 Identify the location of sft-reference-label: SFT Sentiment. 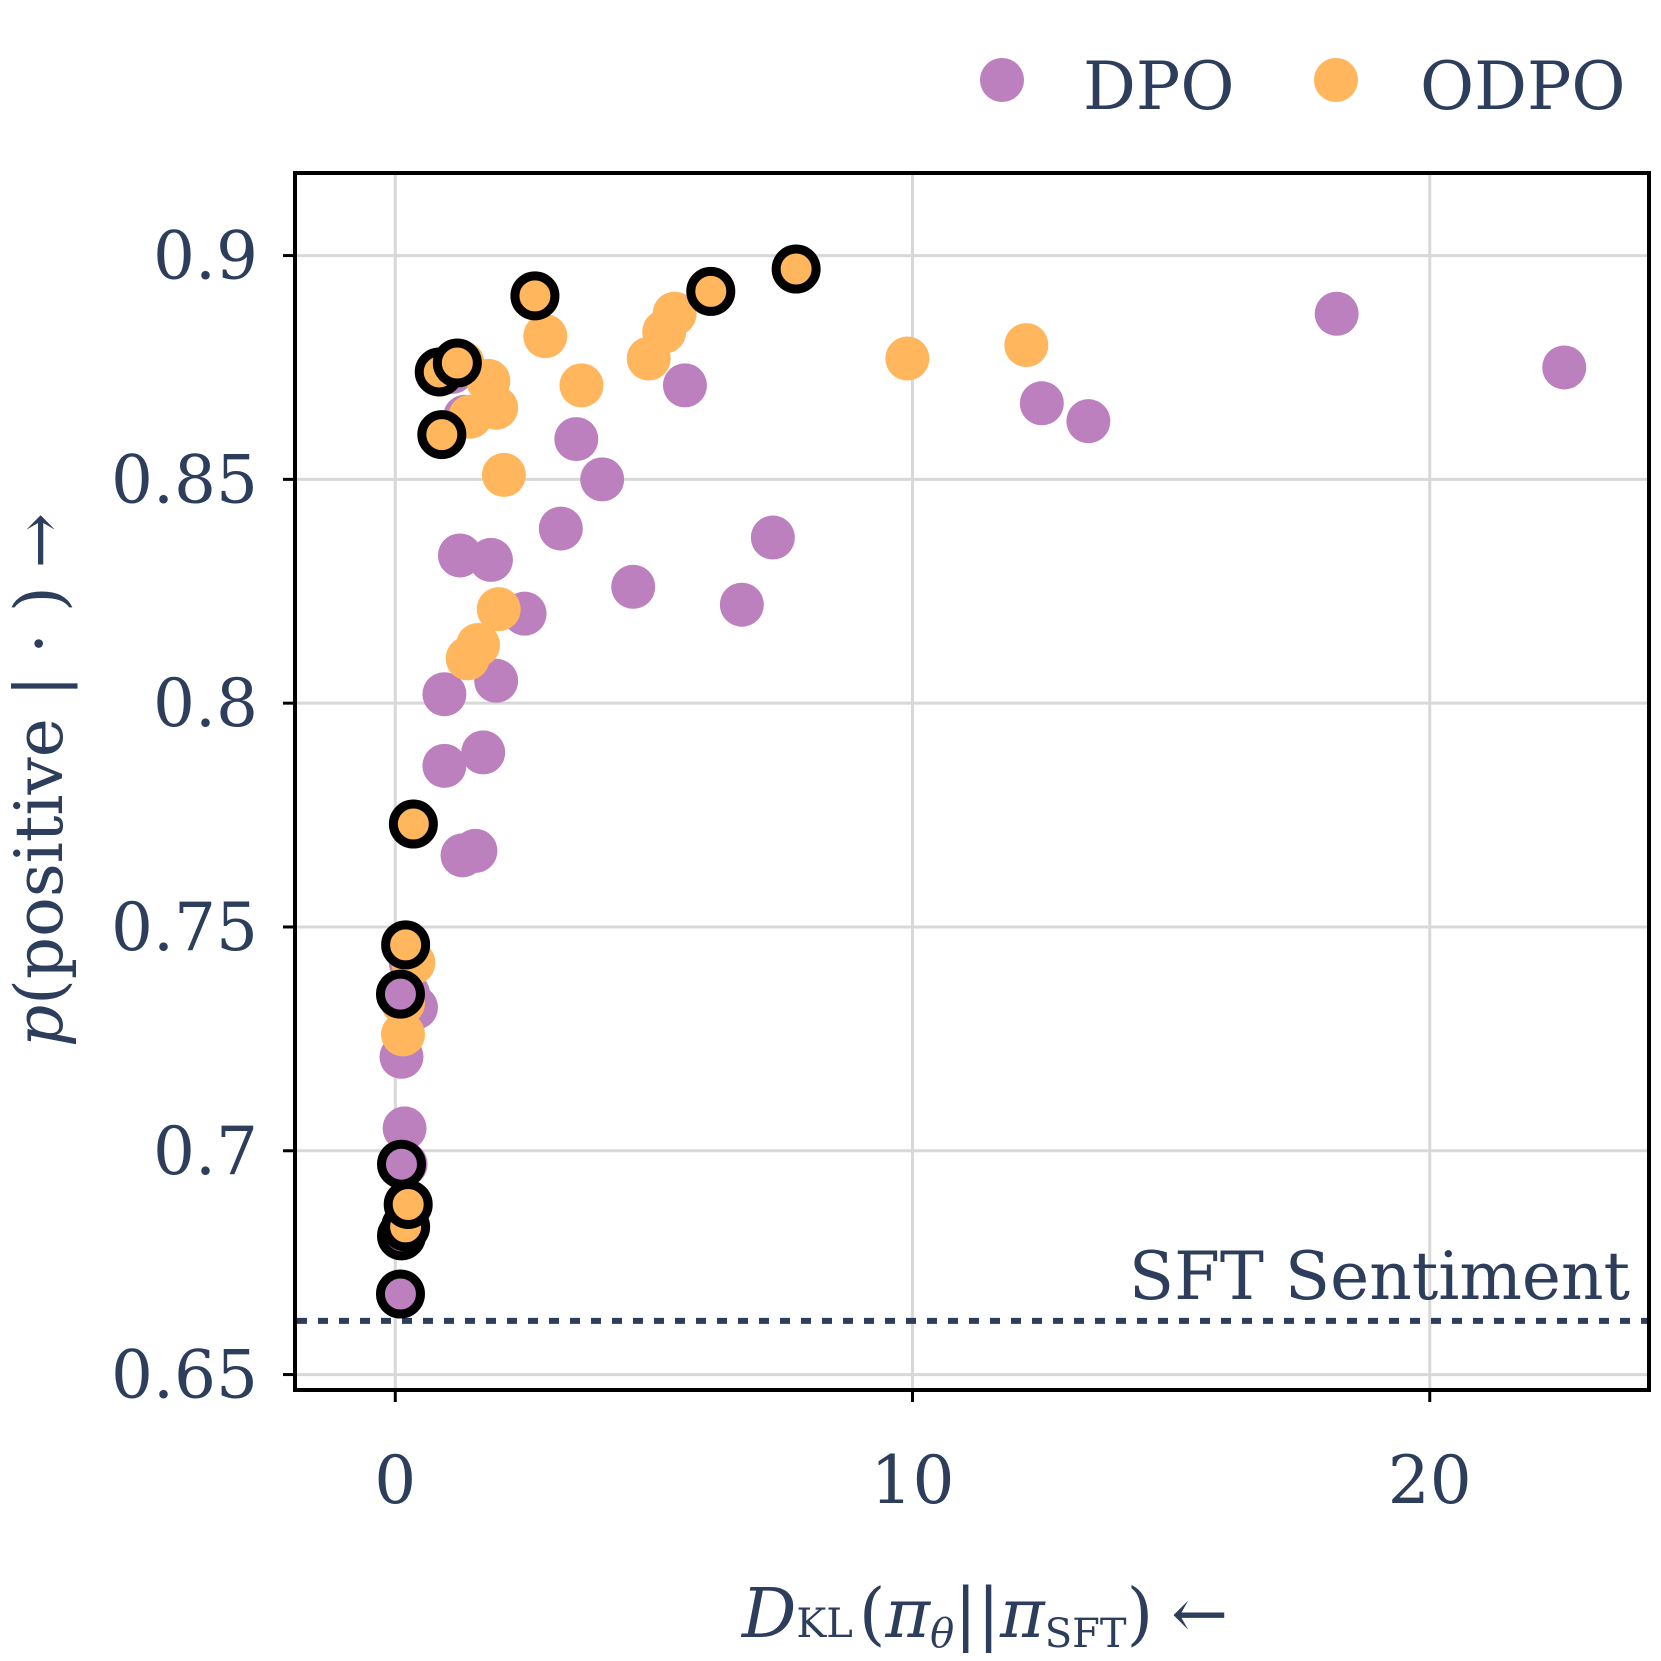
(1379, 1276).